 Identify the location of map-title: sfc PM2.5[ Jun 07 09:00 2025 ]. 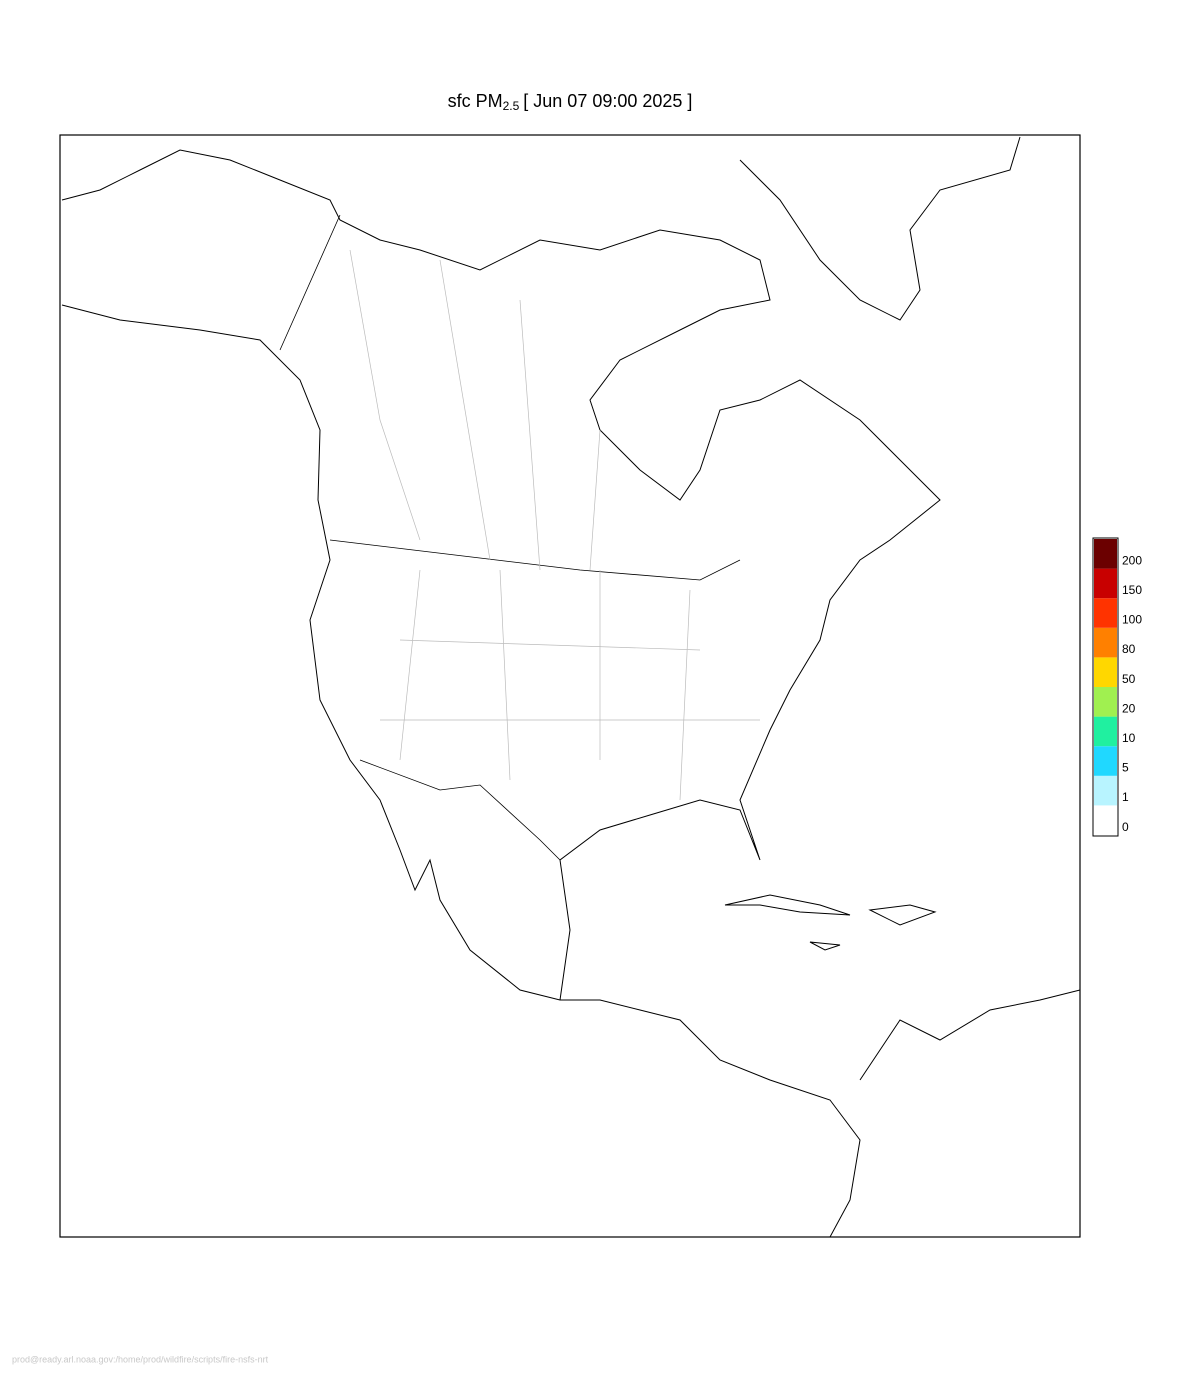
(570, 102).